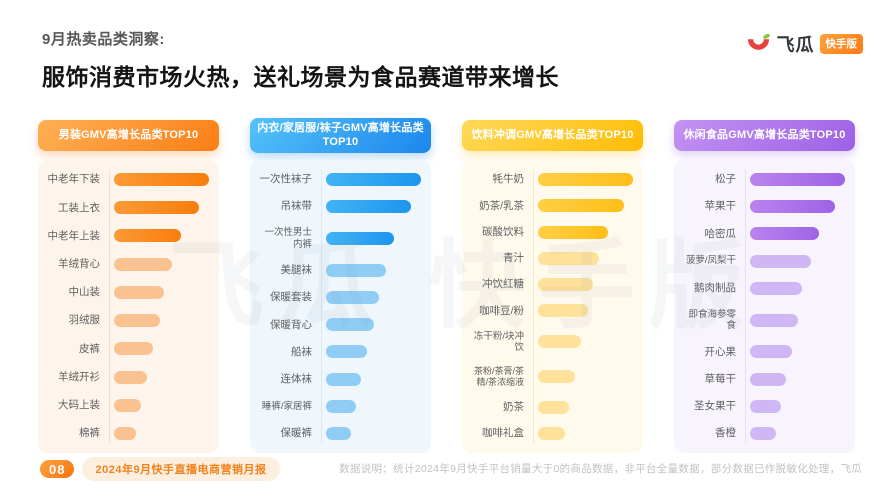  I want to click on bar-rows: 一次性袜子 吊袜带 一次性男士内裤 美腿袜 保暖套装 保暖背心 船袜 连体袜 睡裤/家居裤 保暖裤, so click(339, 306).